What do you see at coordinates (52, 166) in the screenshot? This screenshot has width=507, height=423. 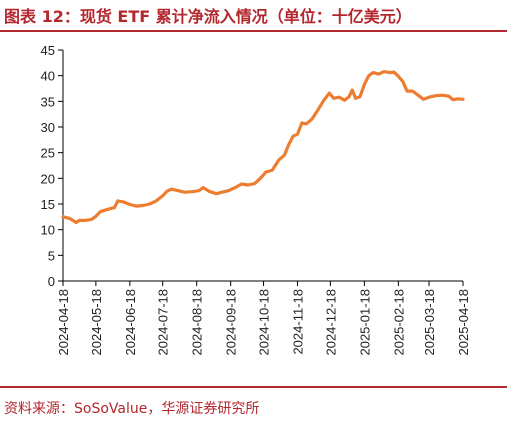 I see `y-axis: 0 5 10 15 20 25 30 35 40 45` at bounding box center [52, 166].